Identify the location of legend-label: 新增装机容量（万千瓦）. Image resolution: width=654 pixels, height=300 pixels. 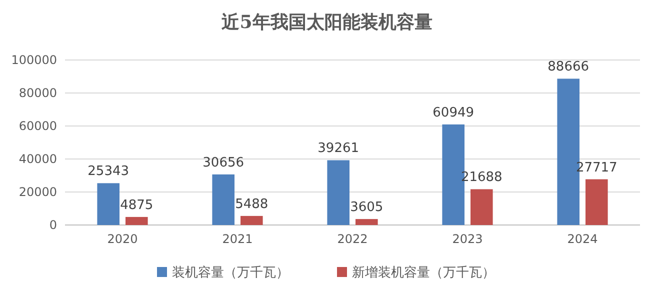
(423, 272).